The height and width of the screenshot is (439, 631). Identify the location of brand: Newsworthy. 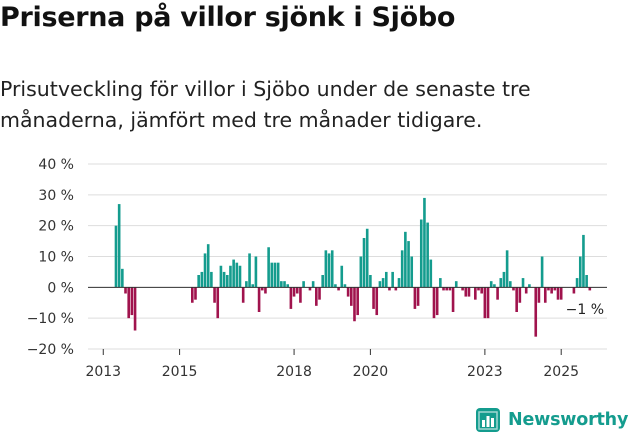
(552, 420).